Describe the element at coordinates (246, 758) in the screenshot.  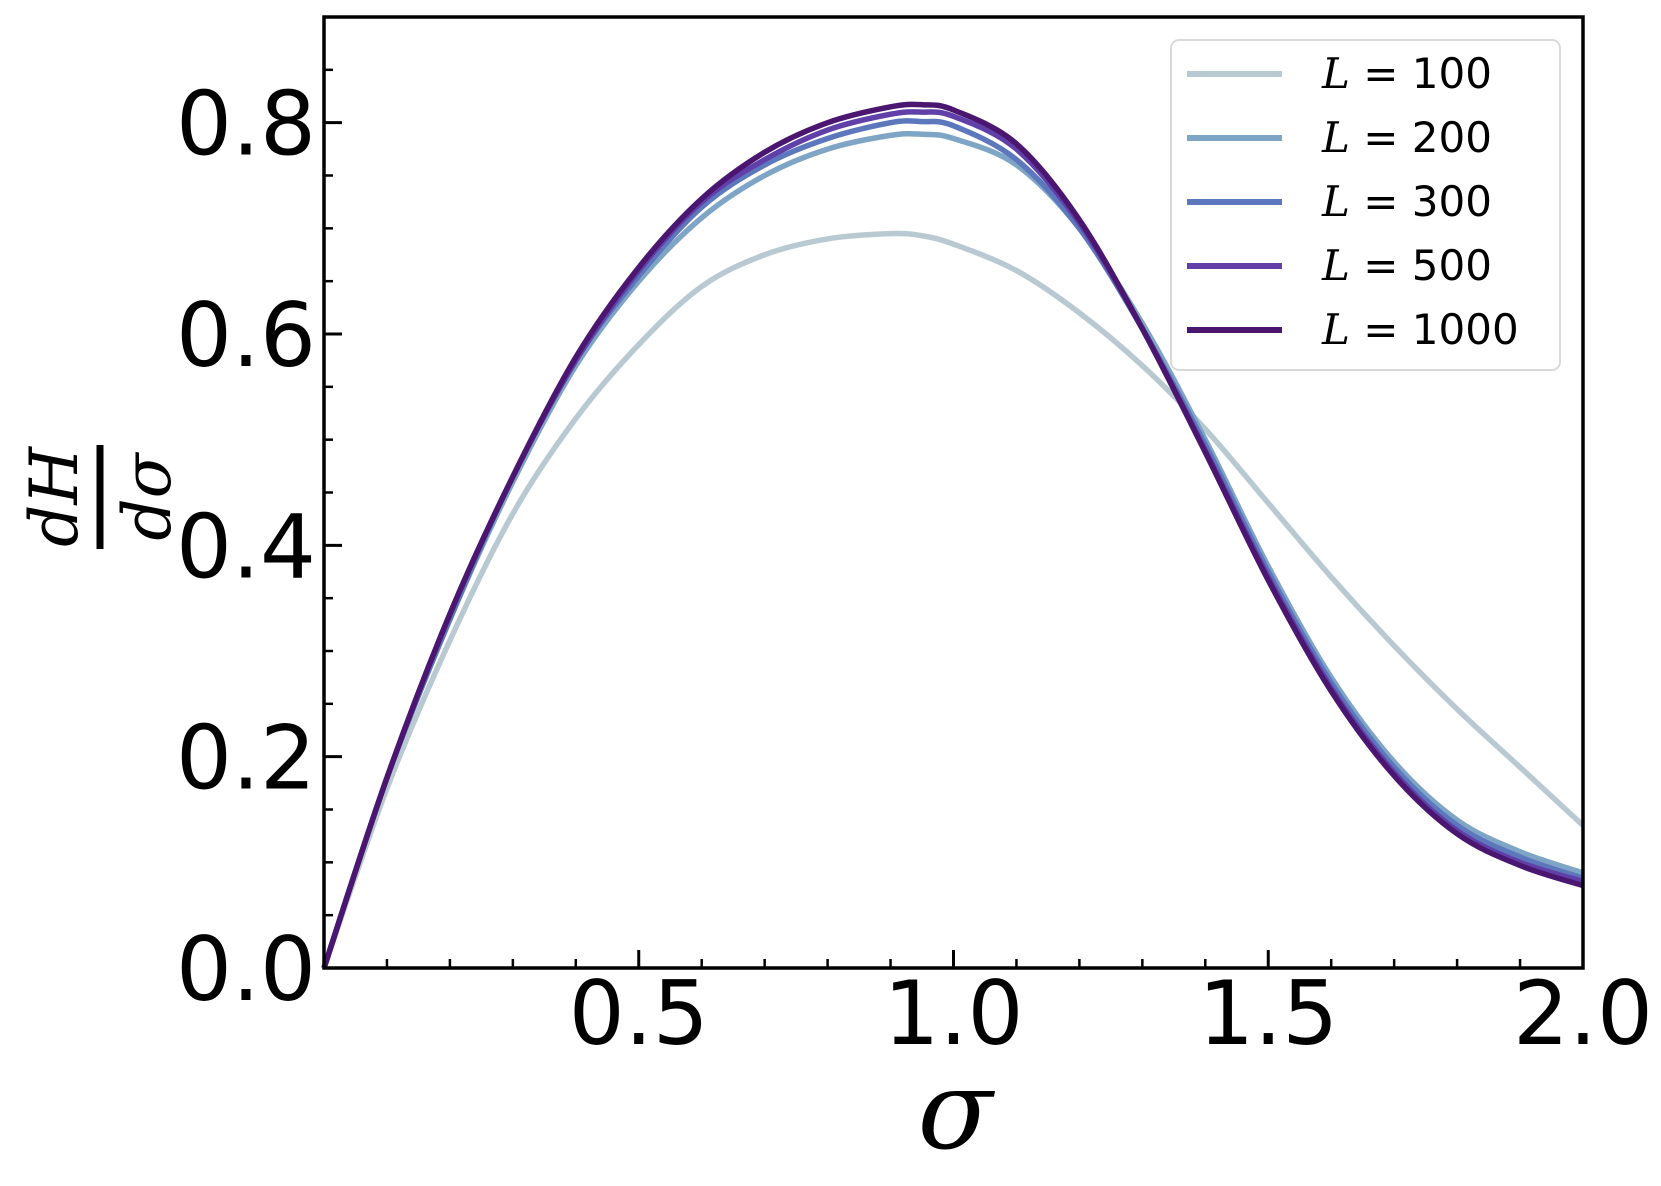
I see `y-tick-label: 0.2` at that location.